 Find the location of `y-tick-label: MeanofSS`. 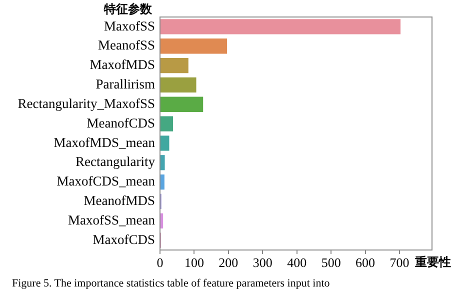

y-tick-label: MeanofSS is located at coordinates (126, 45).